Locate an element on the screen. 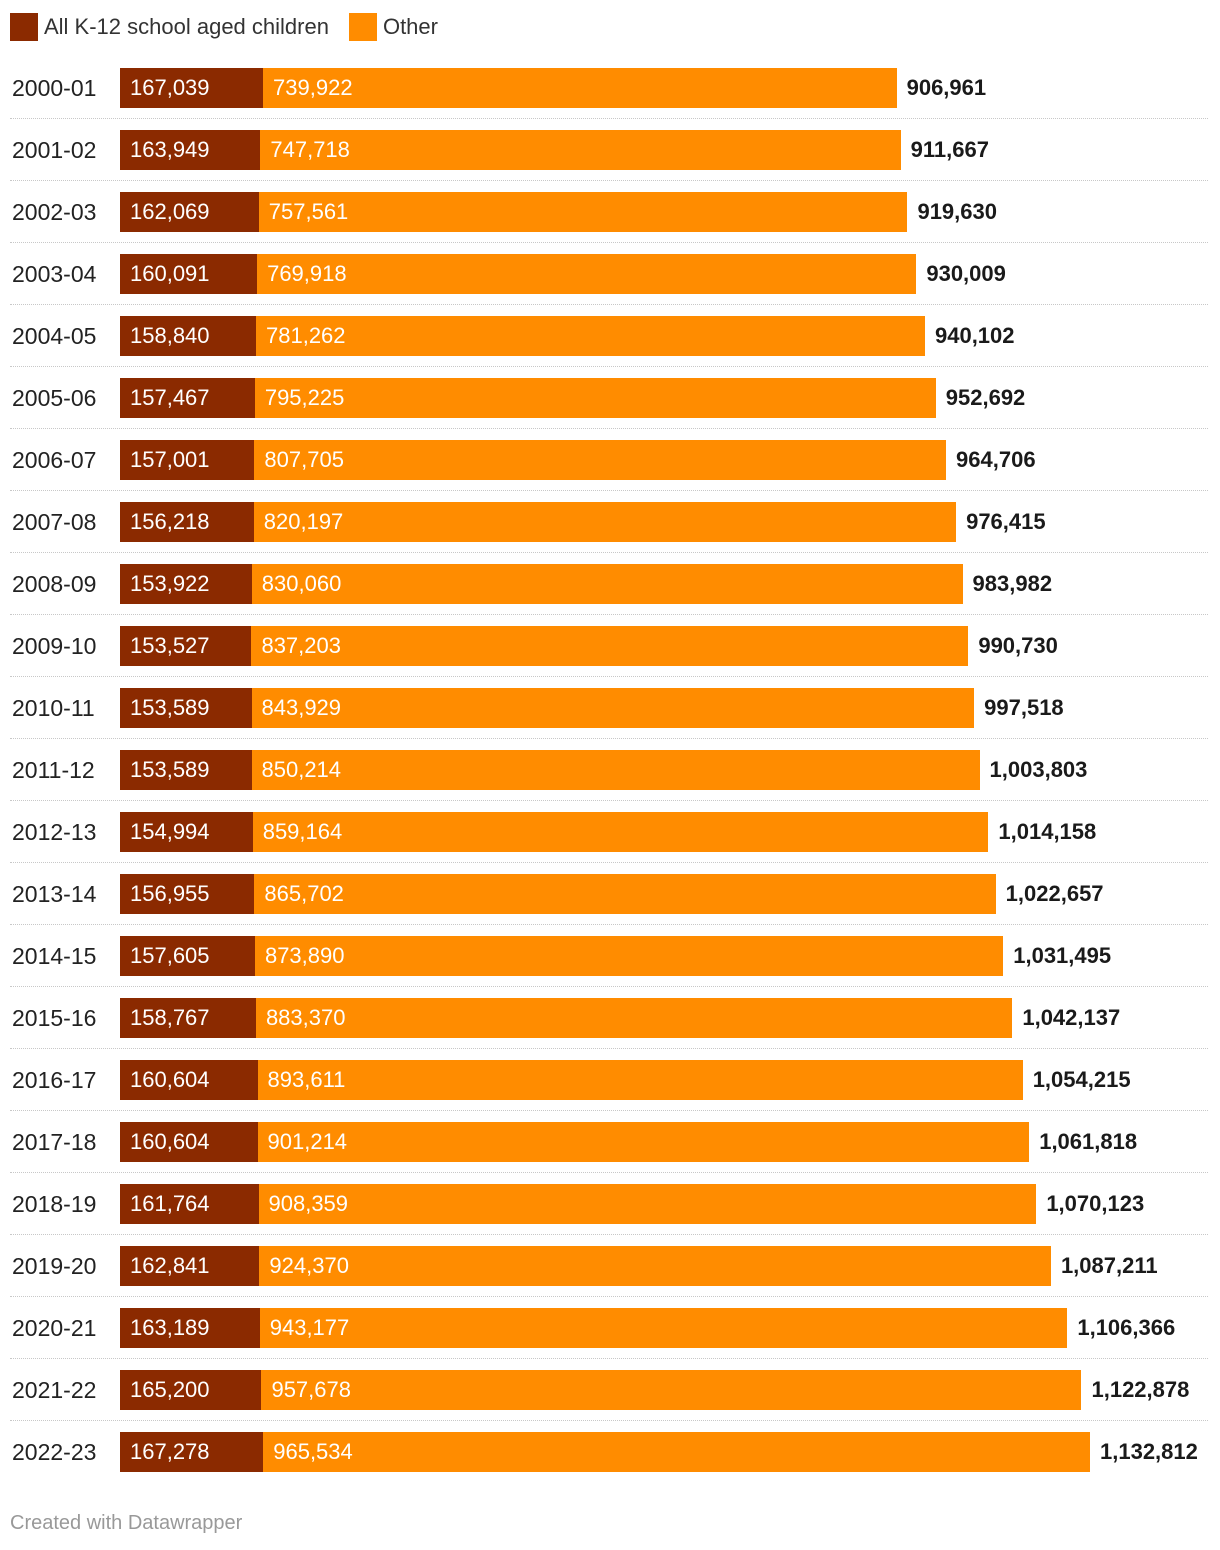  data-label-other: 837,203 is located at coordinates (301, 645).